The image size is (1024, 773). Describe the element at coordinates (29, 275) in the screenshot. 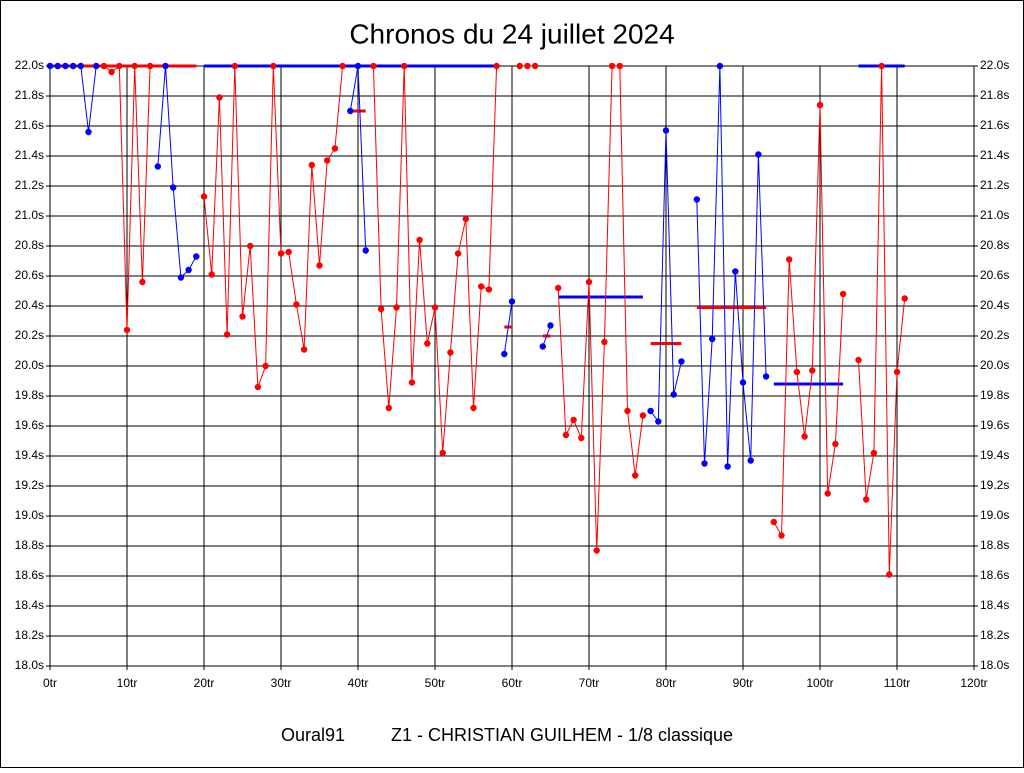

I see `y-tick-label: 20.6s` at that location.